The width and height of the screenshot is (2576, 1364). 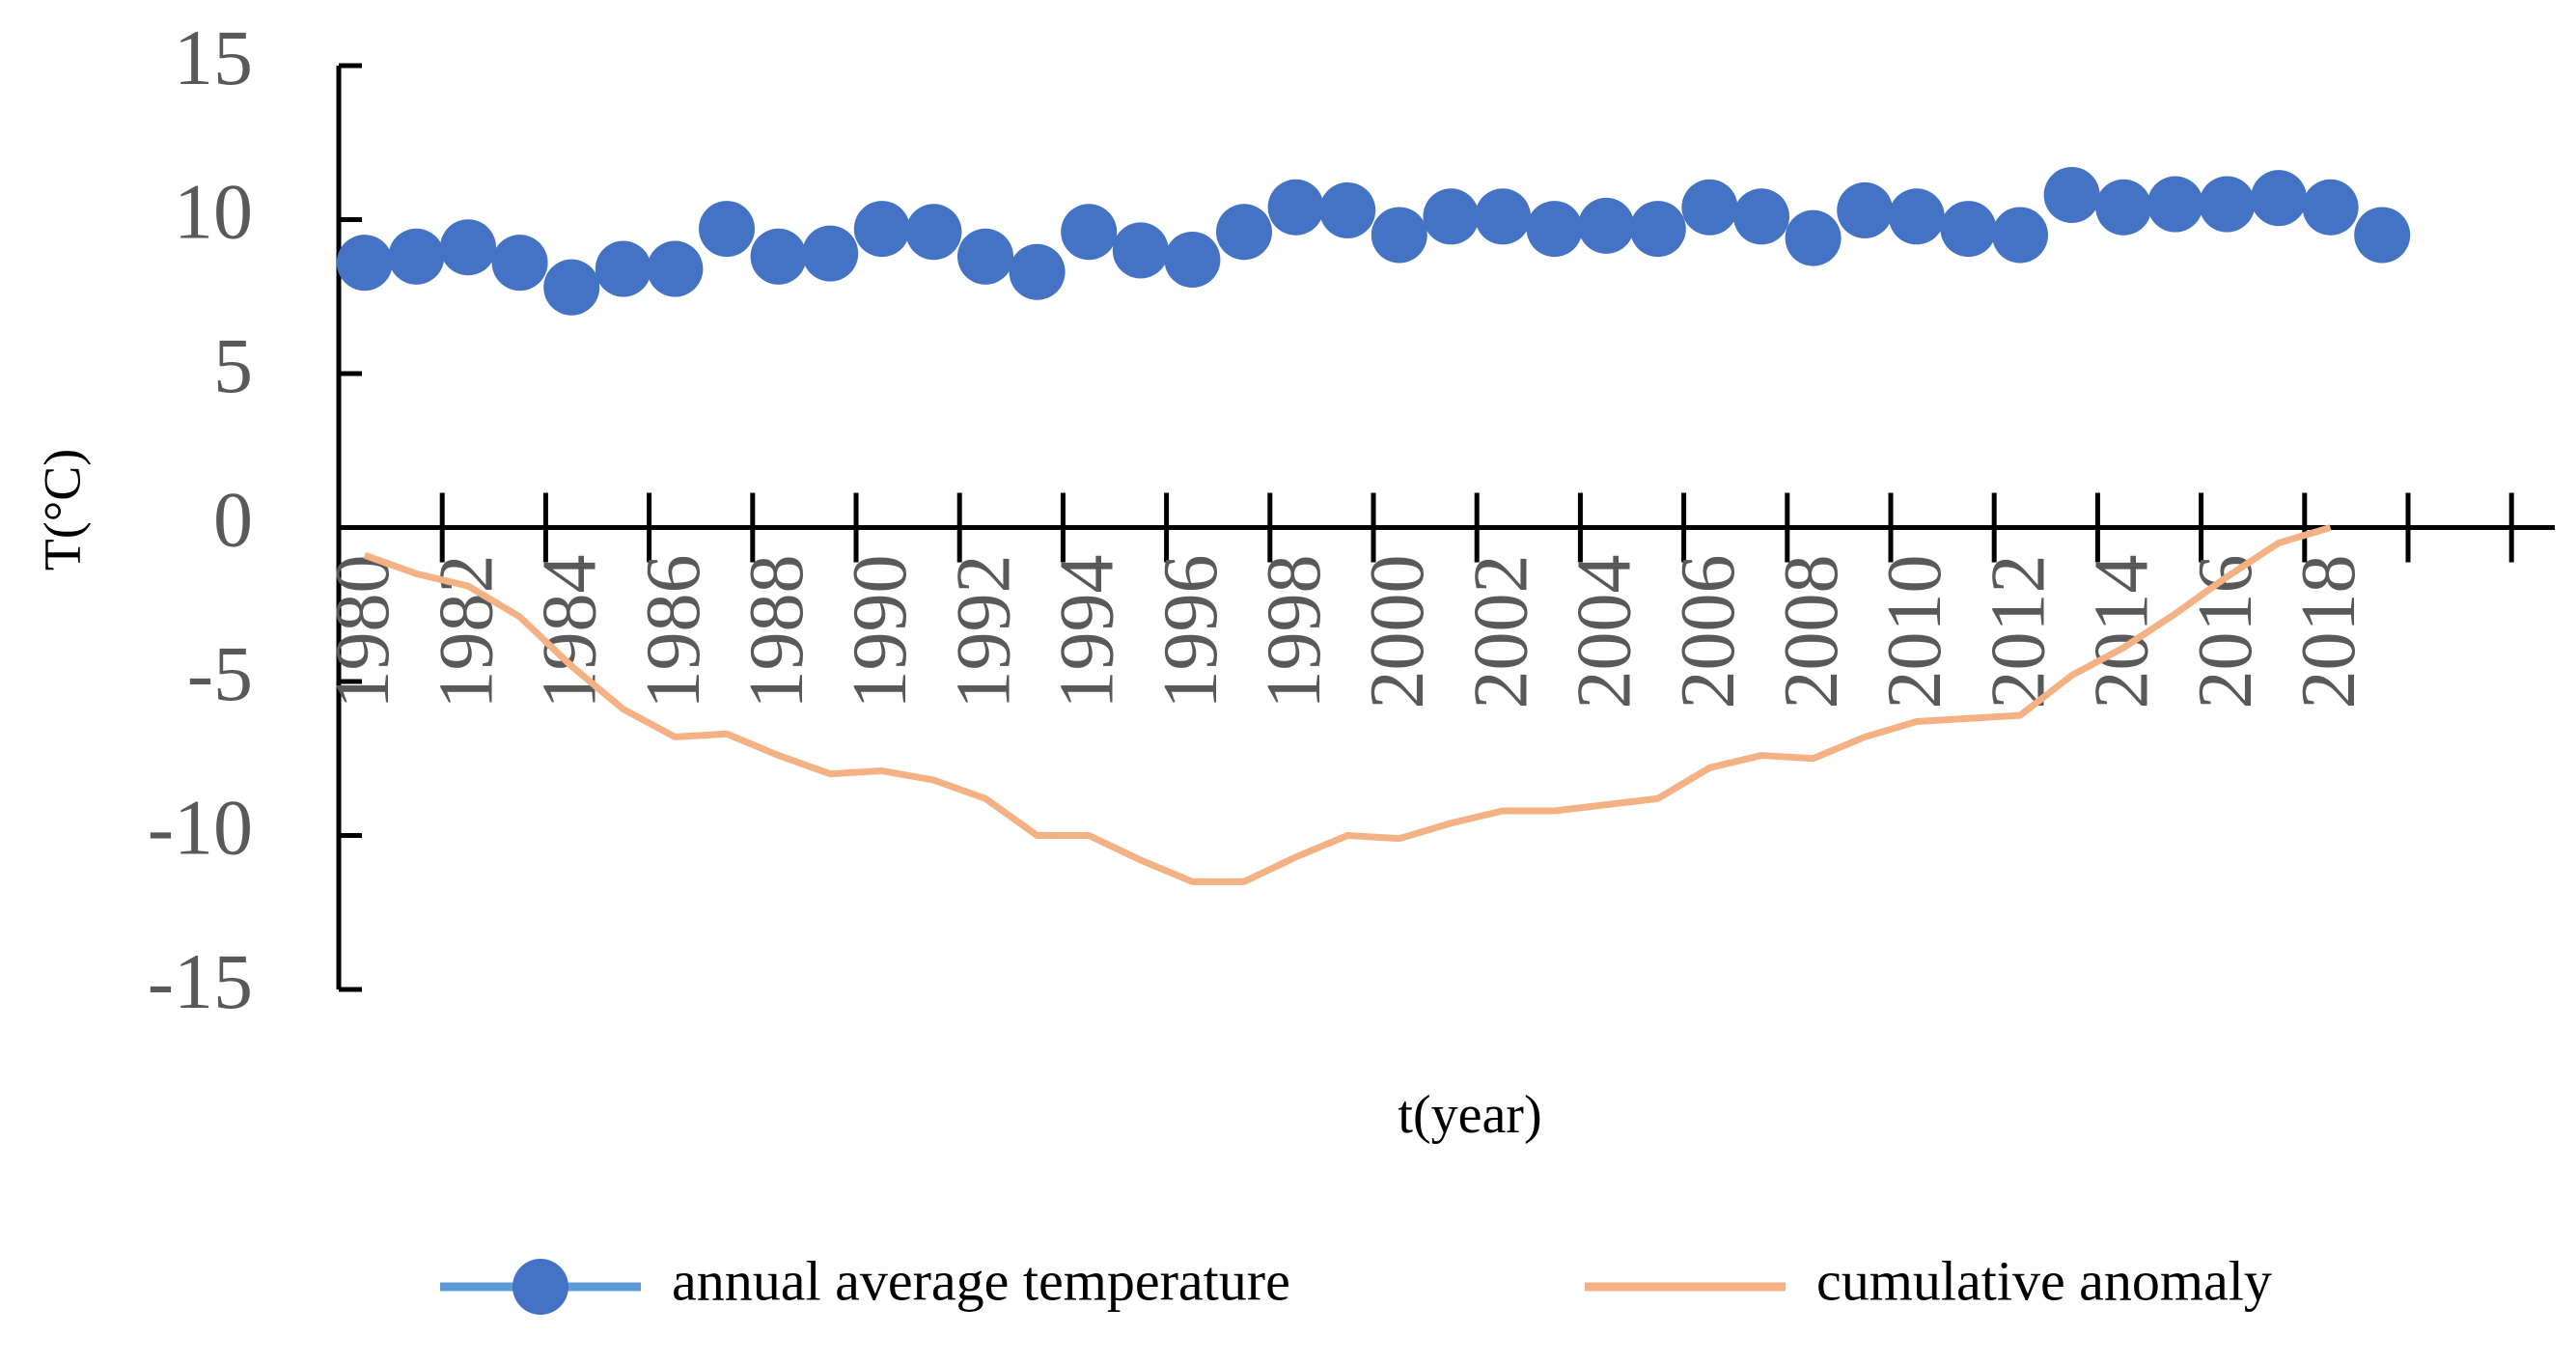 What do you see at coordinates (200, 981) in the screenshot?
I see `y-tick-label: -15` at bounding box center [200, 981].